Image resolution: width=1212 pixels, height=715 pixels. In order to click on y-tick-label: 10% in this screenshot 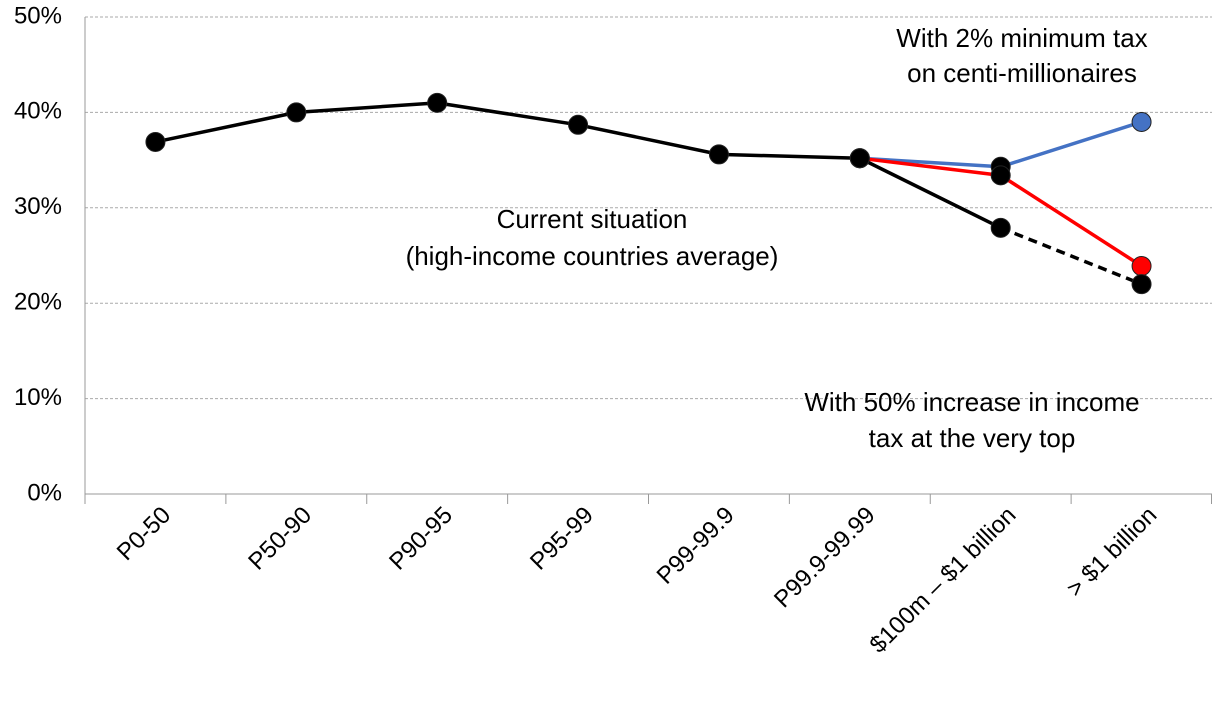, I will do `click(38, 397)`.